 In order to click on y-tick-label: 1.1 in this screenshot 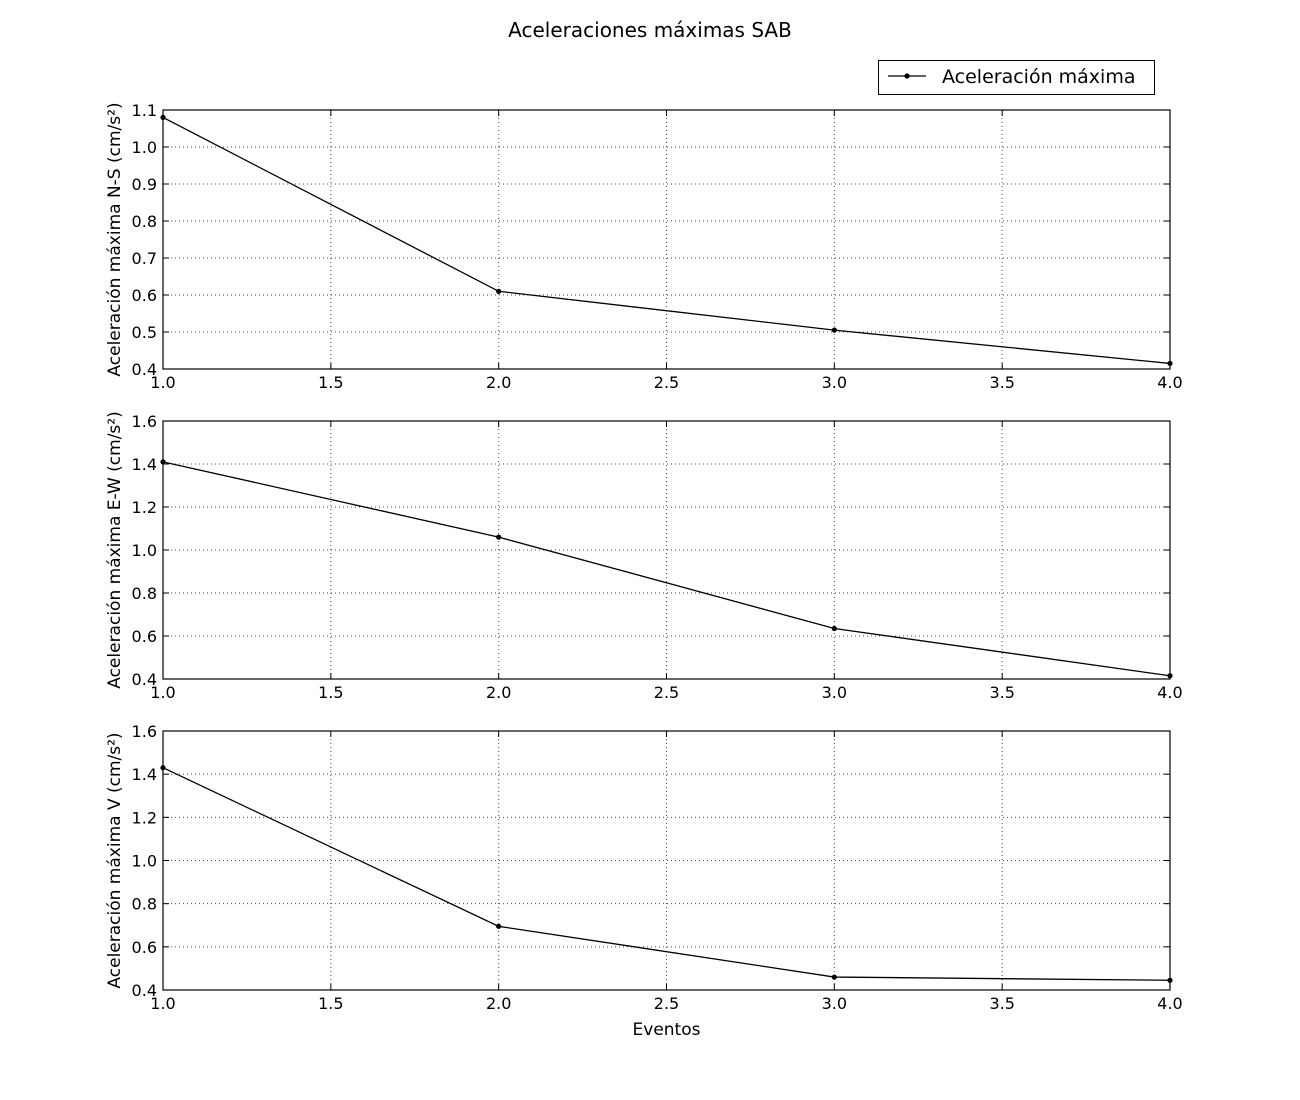, I will do `click(144, 110)`.